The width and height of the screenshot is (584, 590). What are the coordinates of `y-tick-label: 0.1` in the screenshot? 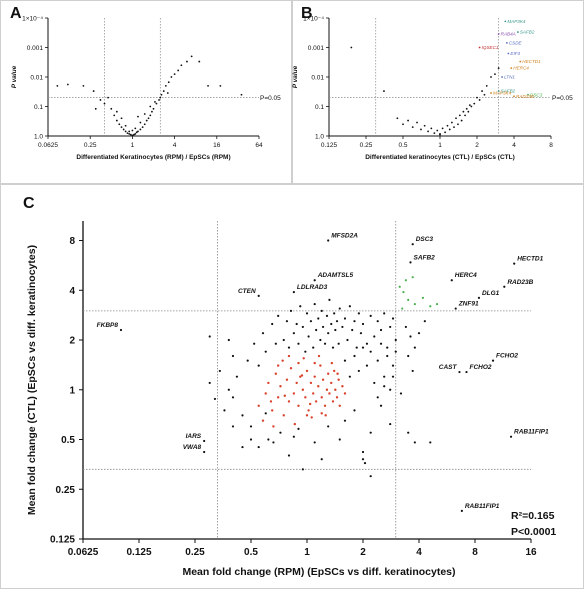 It's located at (319, 107).